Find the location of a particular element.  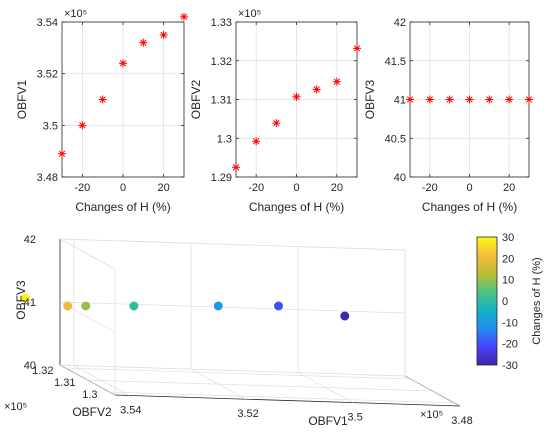

y-tick-label: 1.32 is located at coordinates (221, 62).